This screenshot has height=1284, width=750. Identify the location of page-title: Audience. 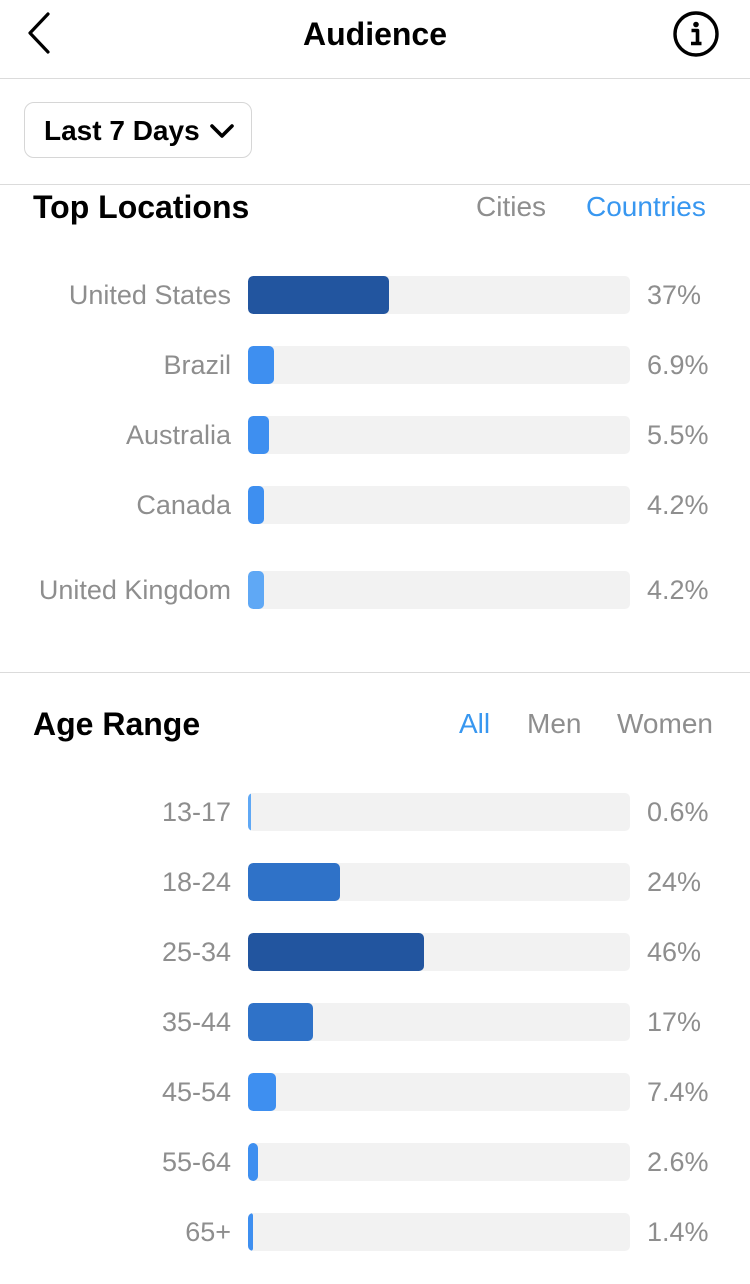
(375, 34).